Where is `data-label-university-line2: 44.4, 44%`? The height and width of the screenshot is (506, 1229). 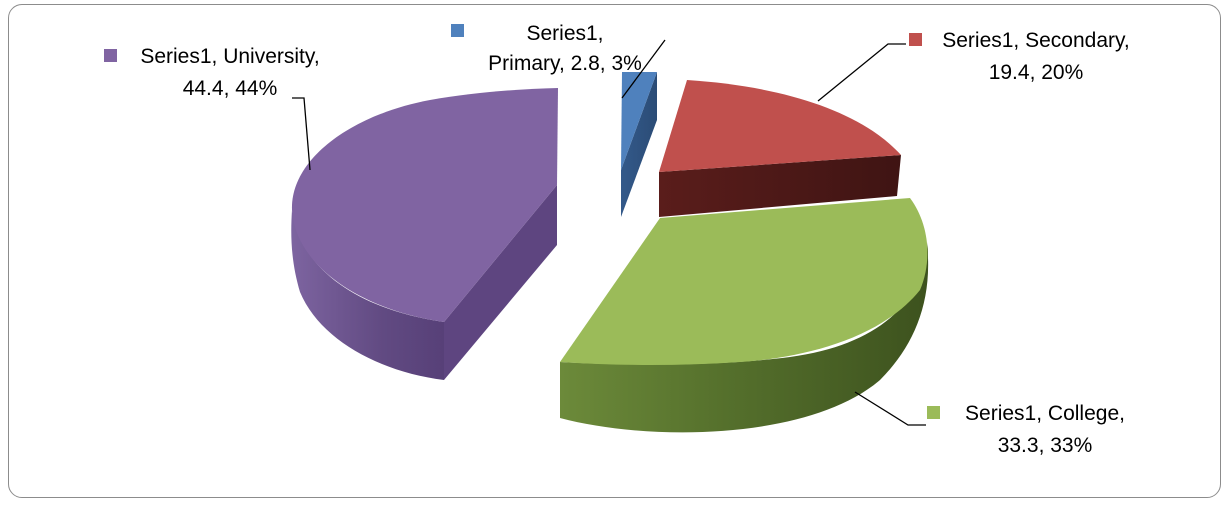
data-label-university-line2: 44.4, 44% is located at coordinates (230, 88).